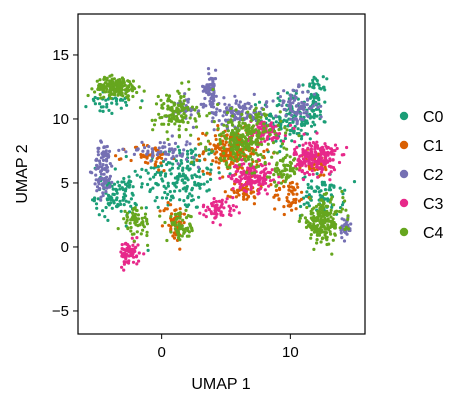  What do you see at coordinates (404, 174) in the screenshot?
I see `legend-marker` at bounding box center [404, 174].